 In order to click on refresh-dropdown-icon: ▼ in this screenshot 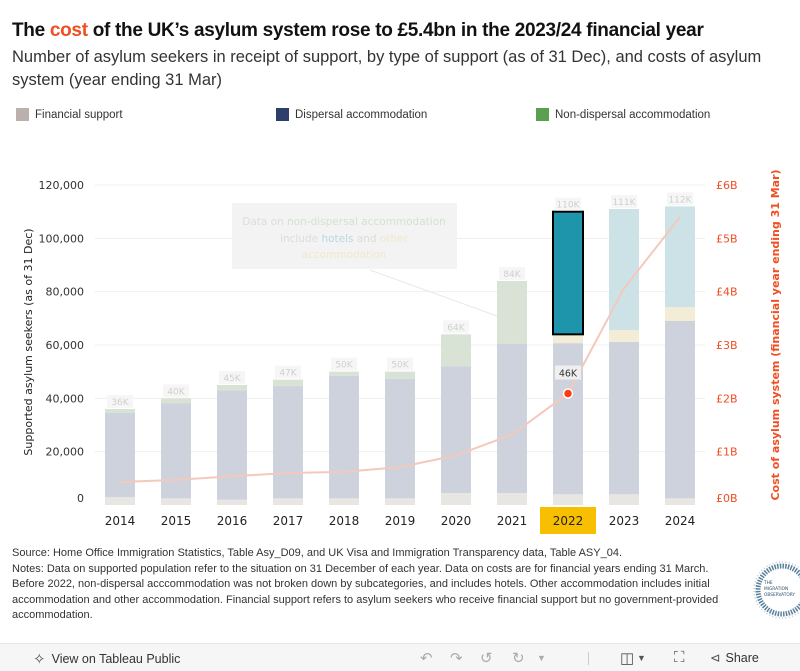, I will do `click(541, 658)`.